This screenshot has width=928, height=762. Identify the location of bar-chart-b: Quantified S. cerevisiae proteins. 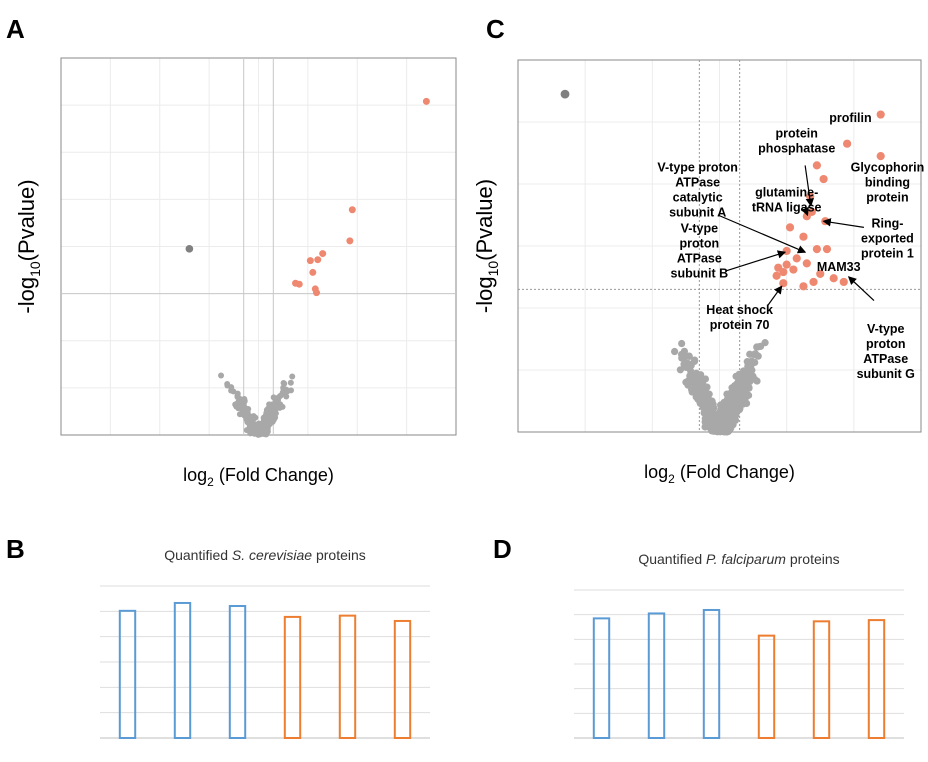
(265, 643).